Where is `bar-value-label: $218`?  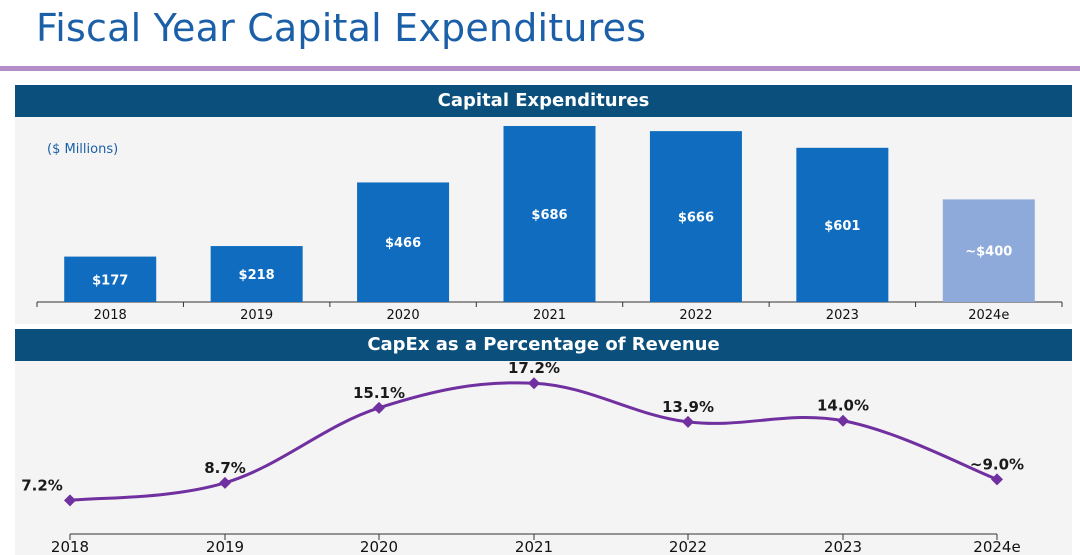
bar-value-label: $218 is located at coordinates (257, 275).